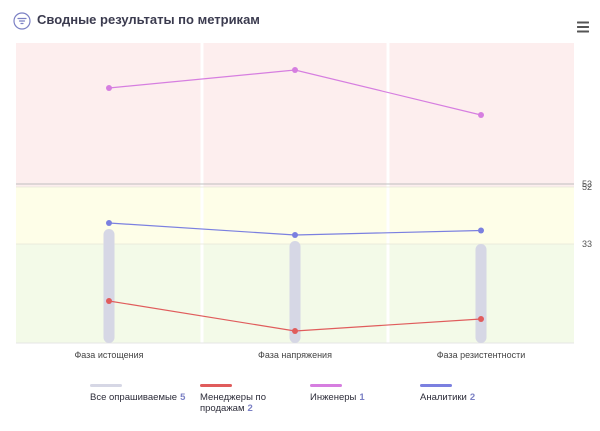 The width and height of the screenshot is (600, 431). I want to click on legend-text: Инженеры 1, so click(337, 397).